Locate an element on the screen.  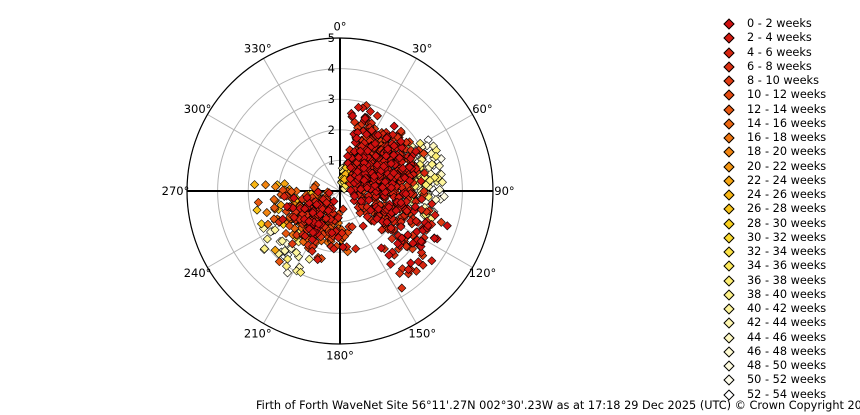
legend-label: 52 - 54 weeks is located at coordinates (787, 394).